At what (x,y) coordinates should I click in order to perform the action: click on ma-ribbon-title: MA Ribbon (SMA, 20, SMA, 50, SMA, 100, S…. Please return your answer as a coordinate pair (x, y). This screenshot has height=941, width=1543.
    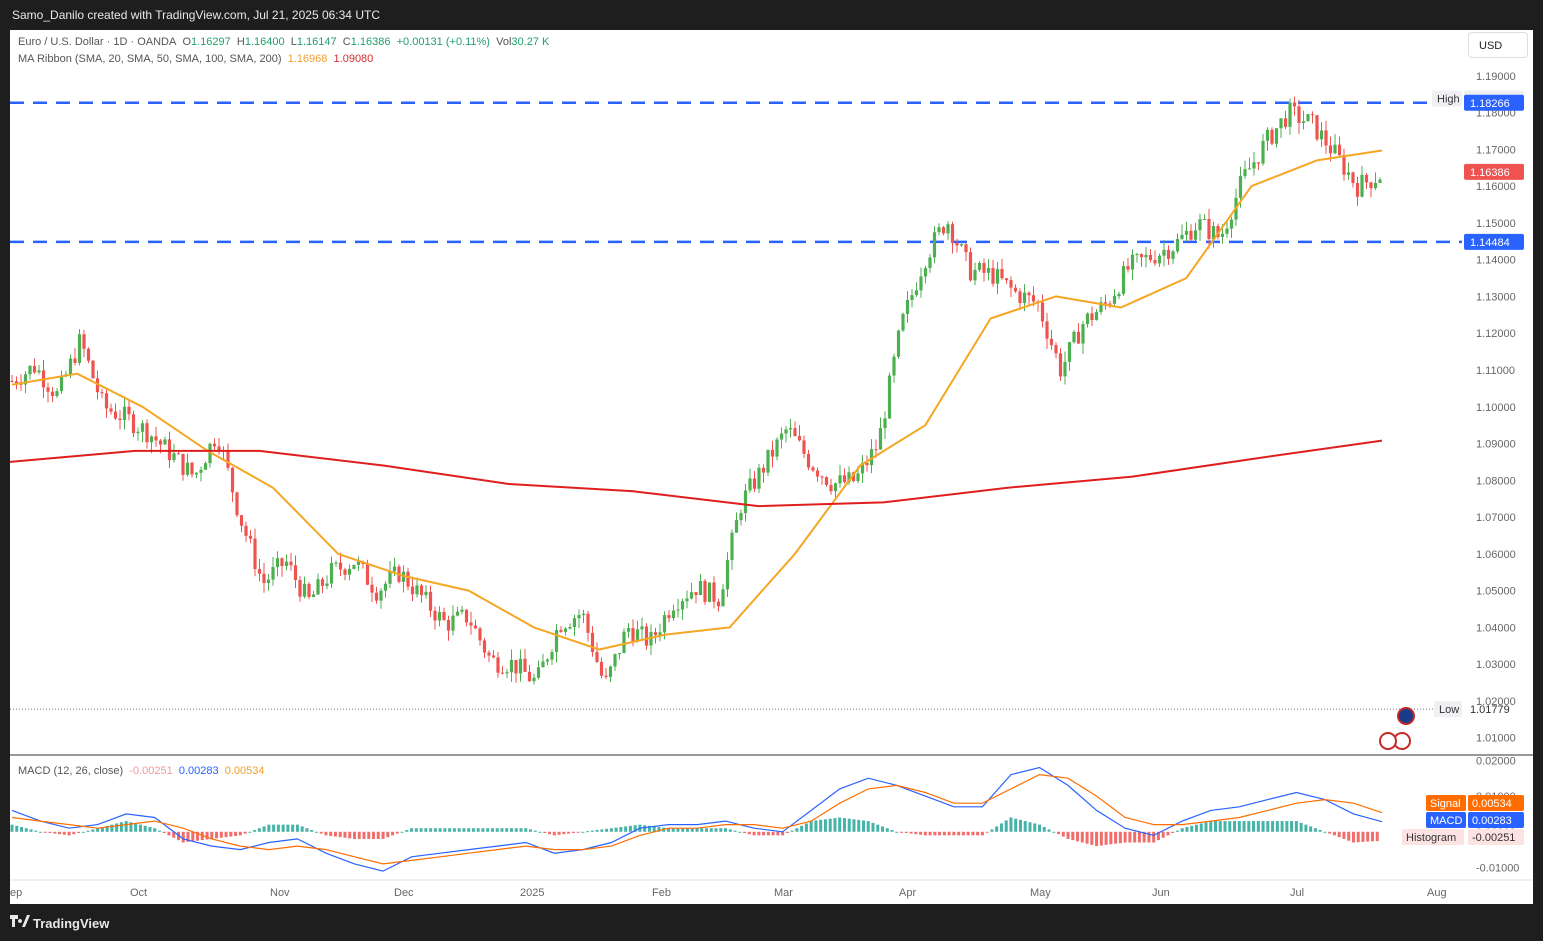
    Looking at the image, I should click on (150, 59).